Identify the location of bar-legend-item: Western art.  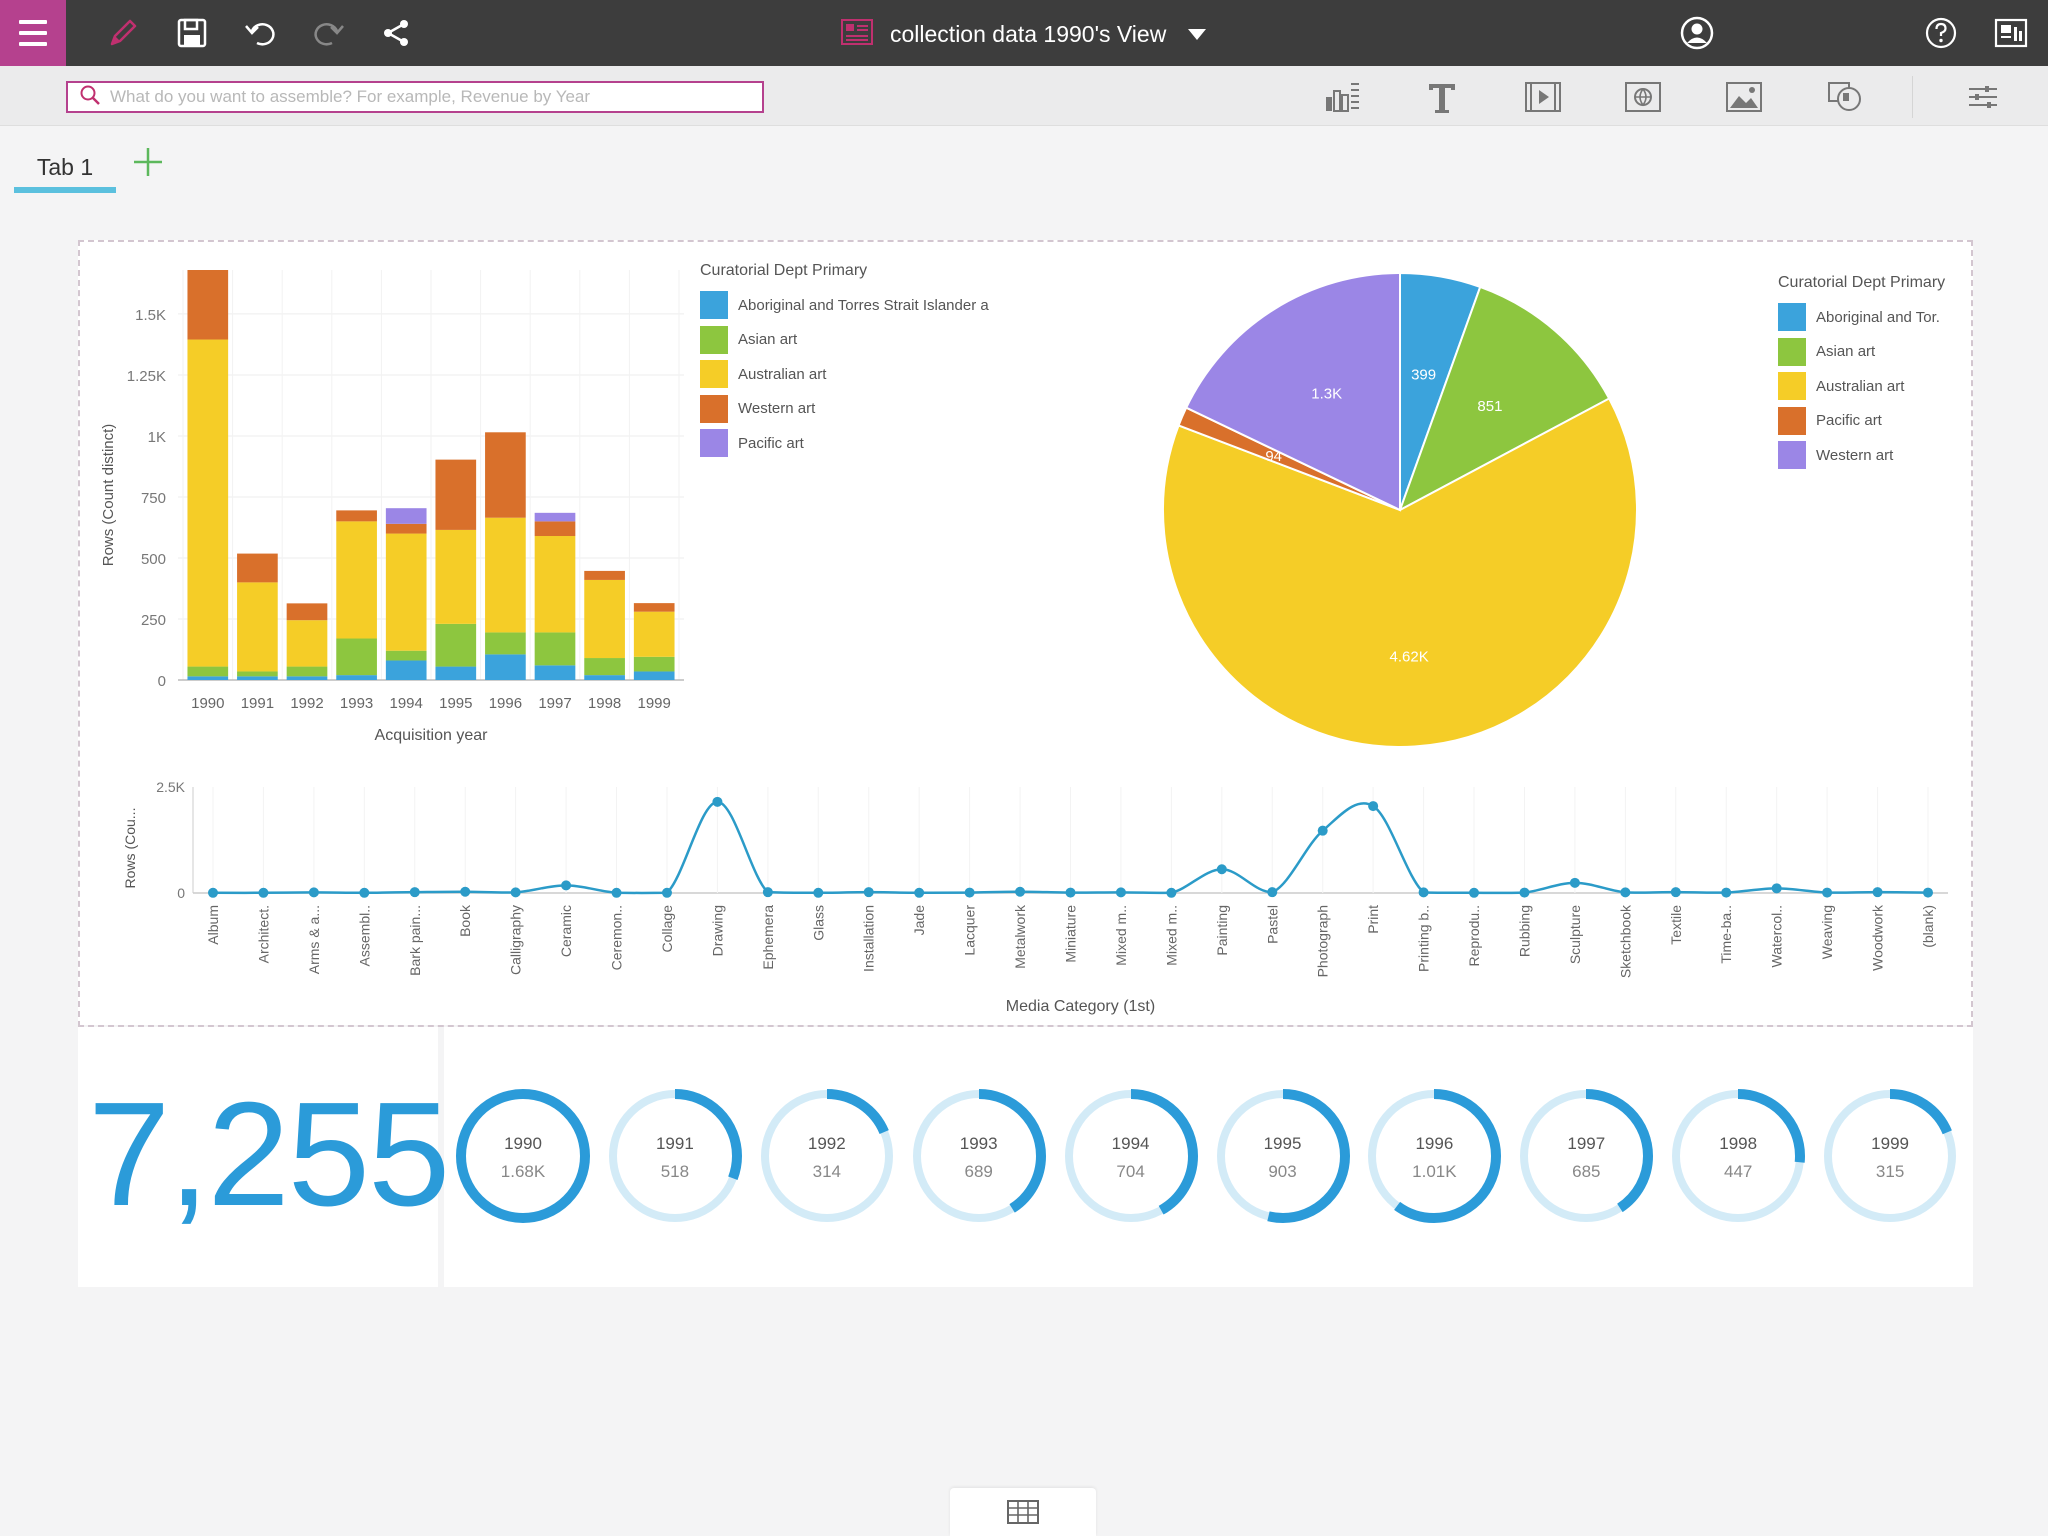
(844, 409).